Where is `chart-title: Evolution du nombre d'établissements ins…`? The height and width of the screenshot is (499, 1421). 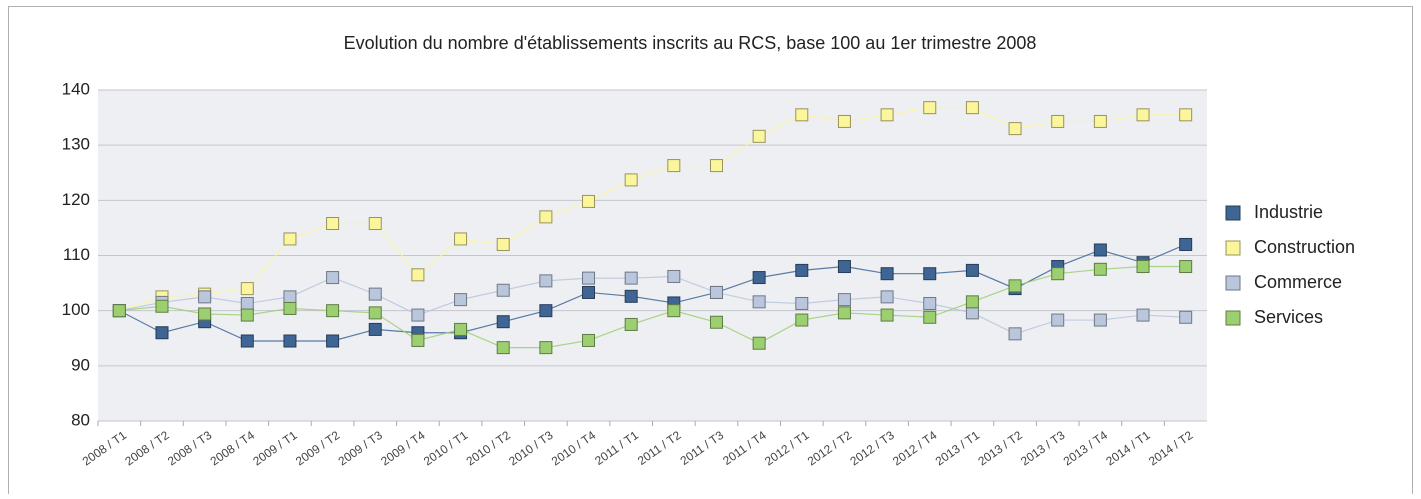
chart-title: Evolution du nombre d'établissements ins… is located at coordinates (690, 43).